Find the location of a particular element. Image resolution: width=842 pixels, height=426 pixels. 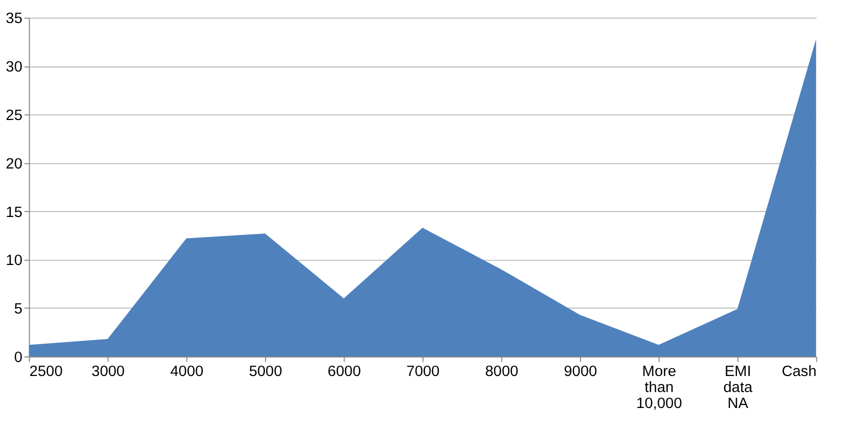

x-tick-label: 8000 is located at coordinates (501, 371).